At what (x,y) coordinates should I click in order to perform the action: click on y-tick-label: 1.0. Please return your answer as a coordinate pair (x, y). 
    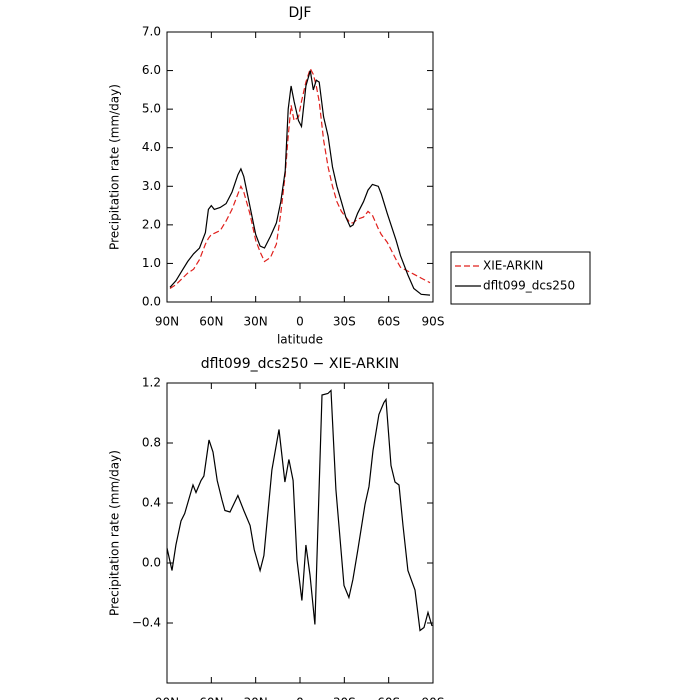
    Looking at the image, I should click on (151, 263).